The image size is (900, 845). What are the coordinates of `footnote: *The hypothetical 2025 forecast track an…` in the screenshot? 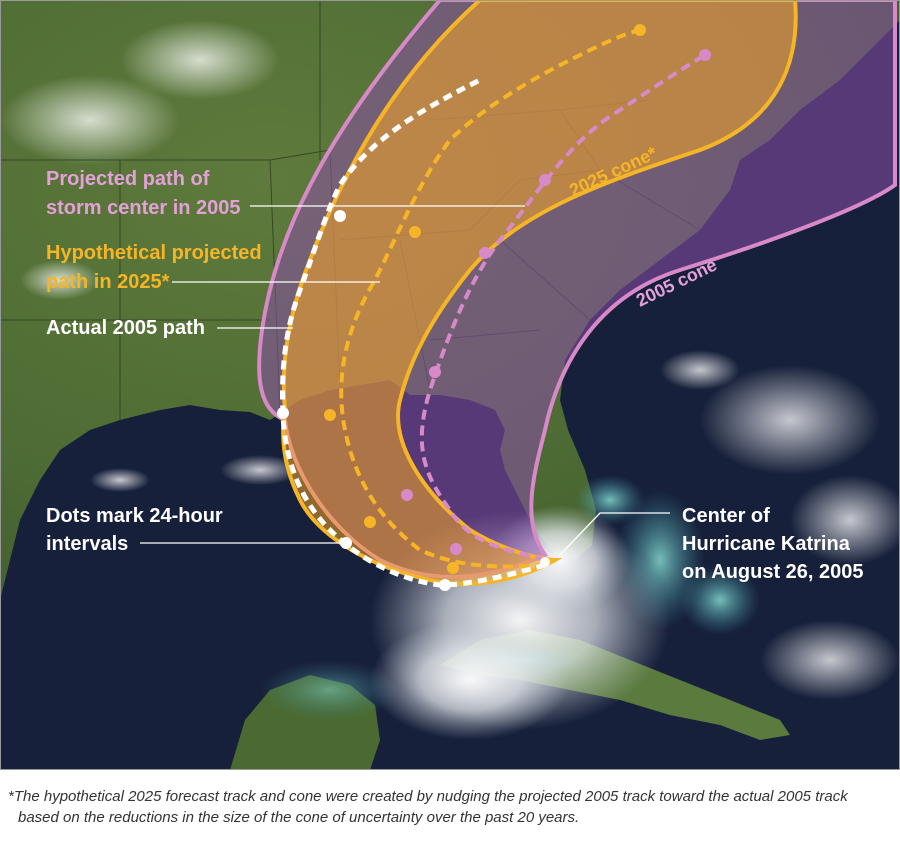 It's located at (450, 807).